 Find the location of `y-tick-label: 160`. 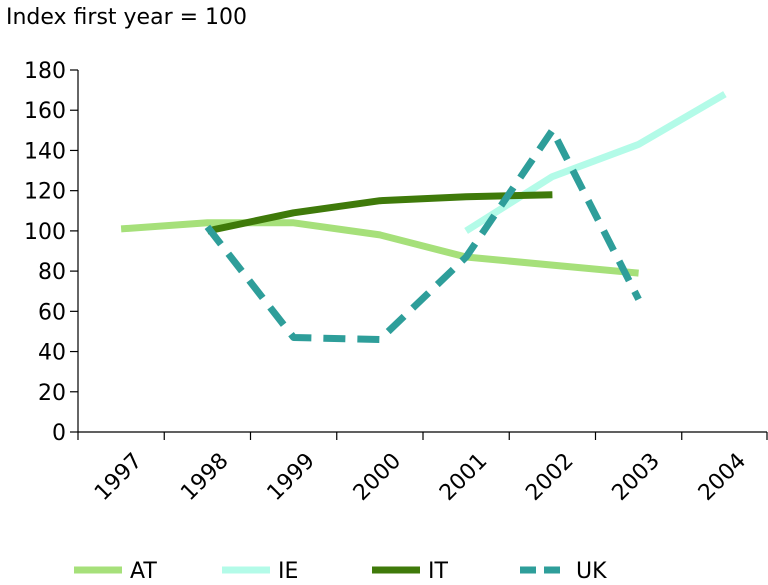

y-tick-label: 160 is located at coordinates (45, 111).